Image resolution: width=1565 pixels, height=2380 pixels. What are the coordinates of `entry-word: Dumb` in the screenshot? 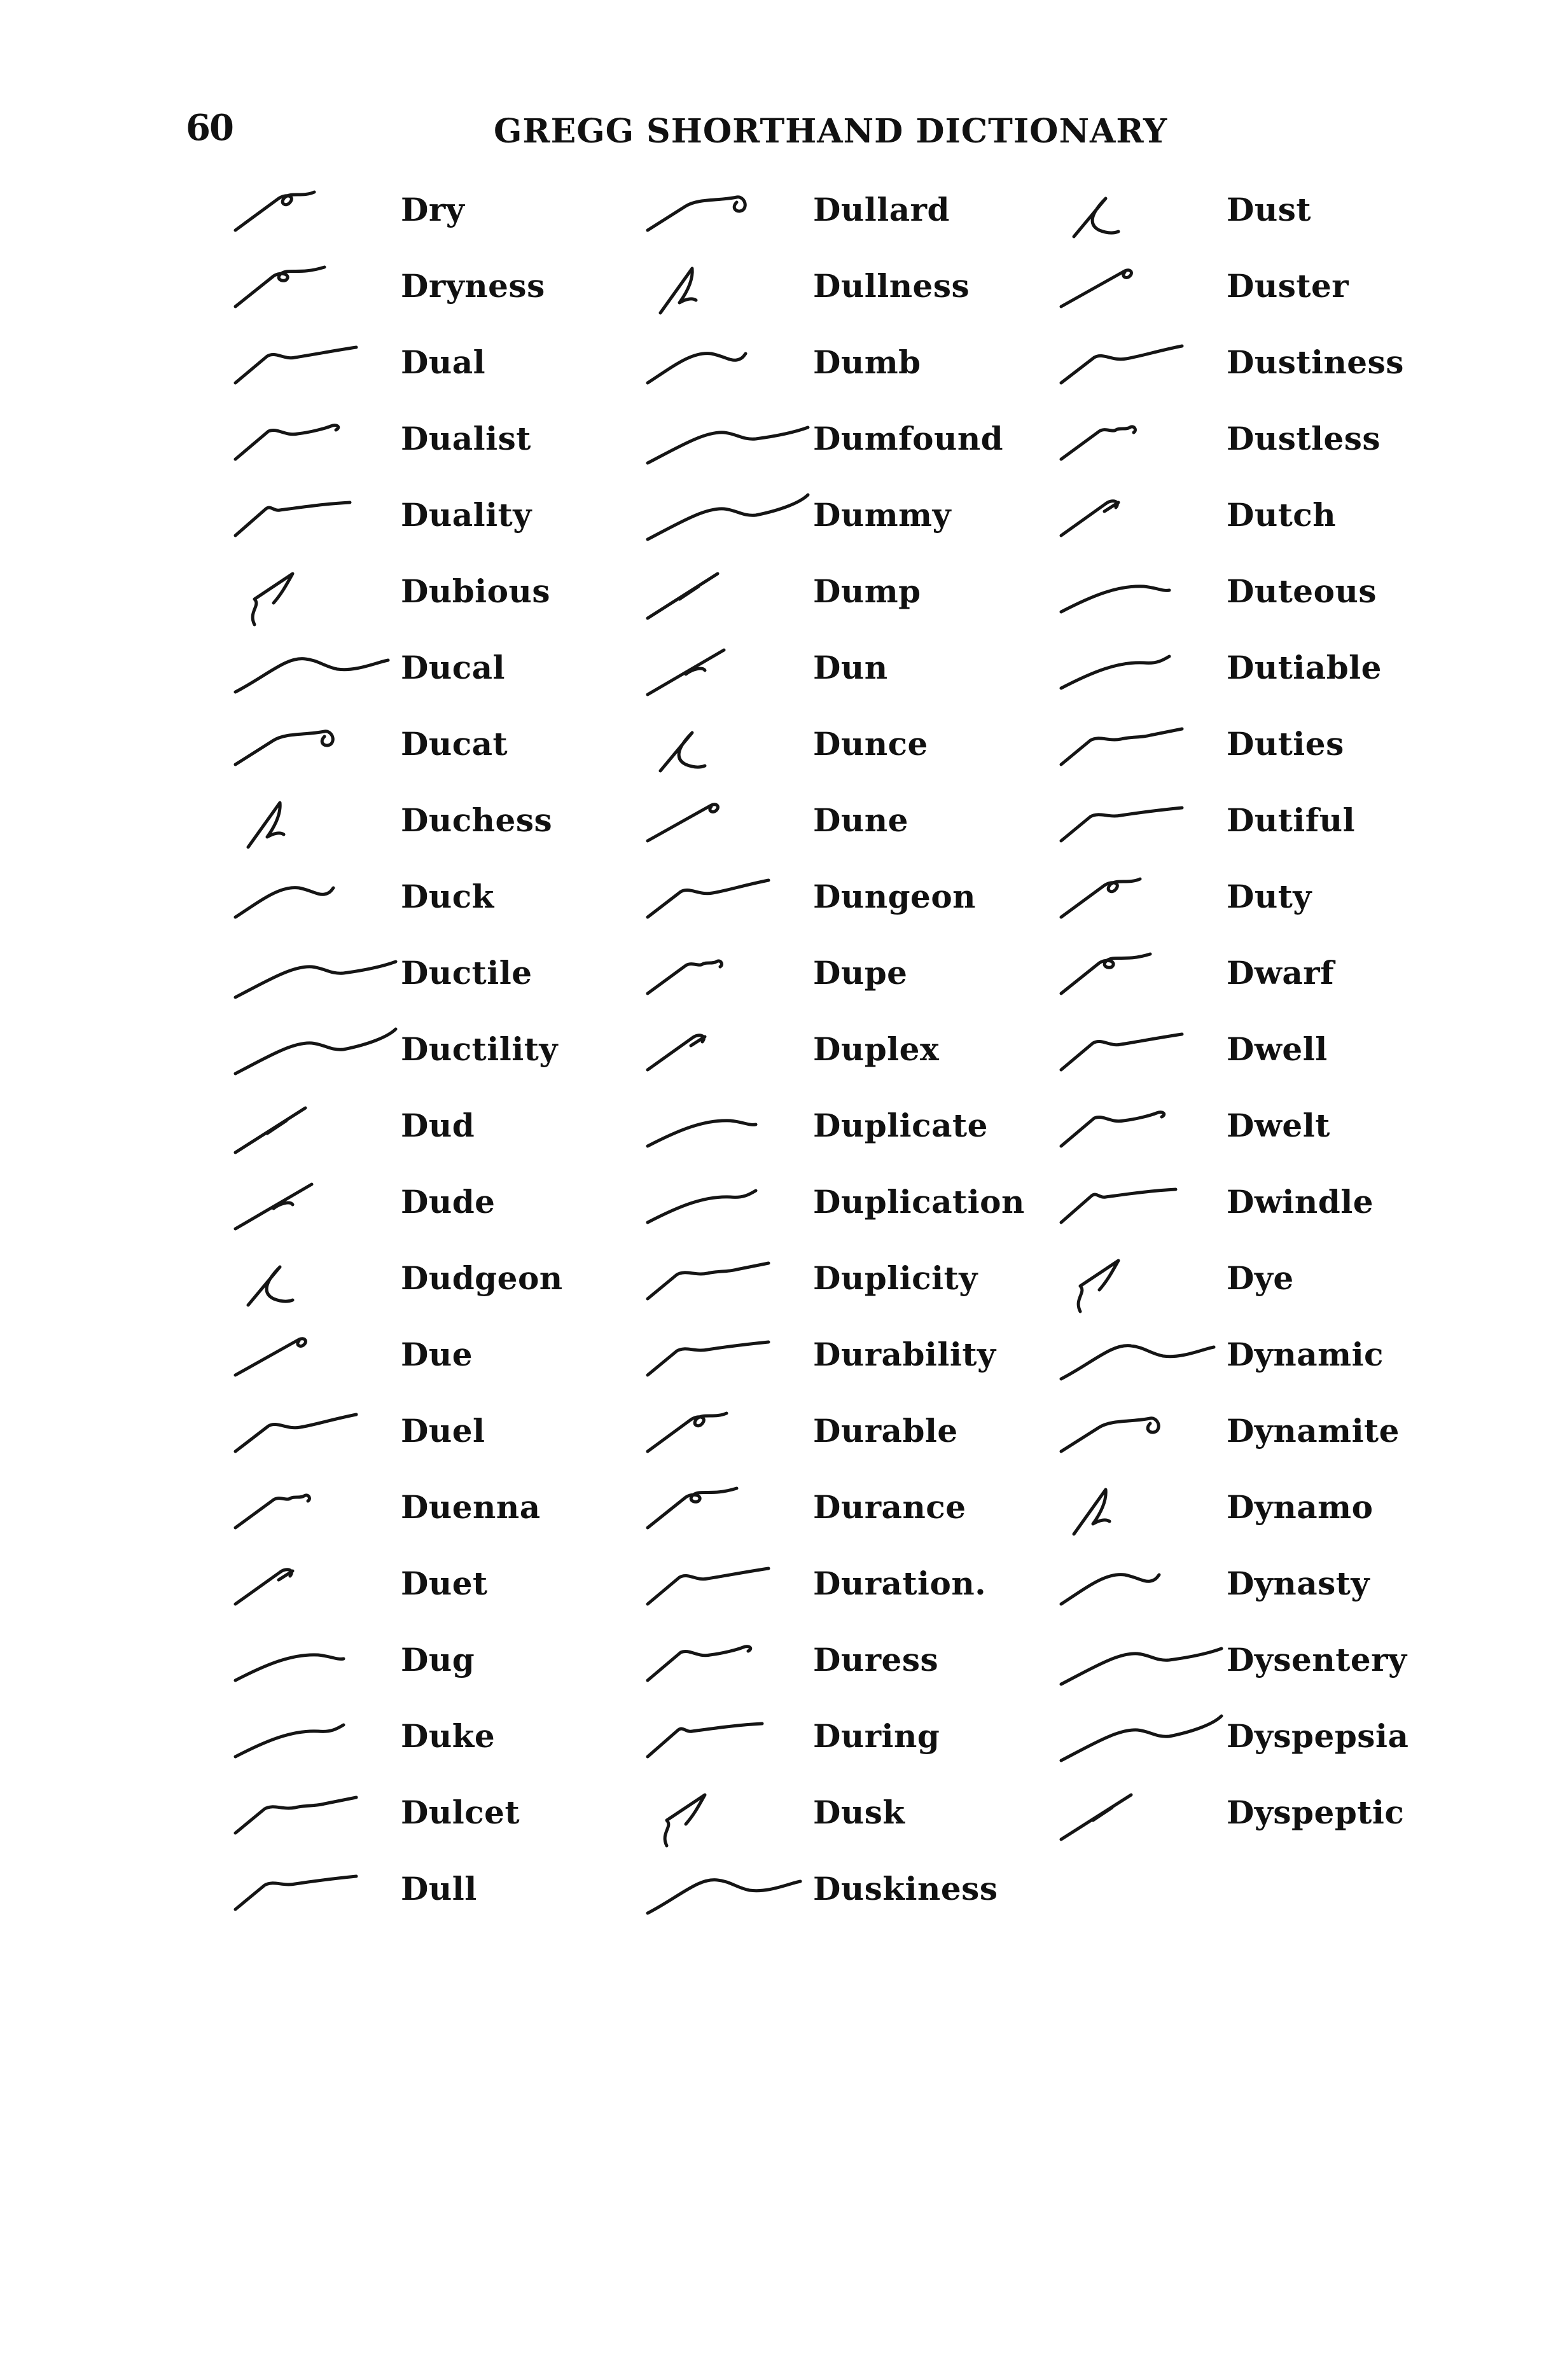 It's located at (867, 362).